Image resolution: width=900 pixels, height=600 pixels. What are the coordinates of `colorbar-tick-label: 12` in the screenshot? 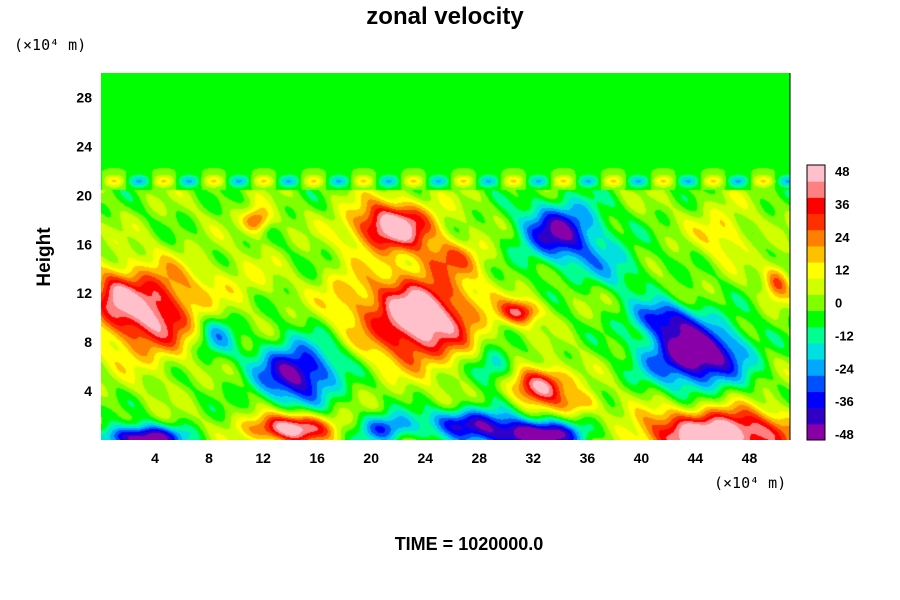 It's located at (842, 270).